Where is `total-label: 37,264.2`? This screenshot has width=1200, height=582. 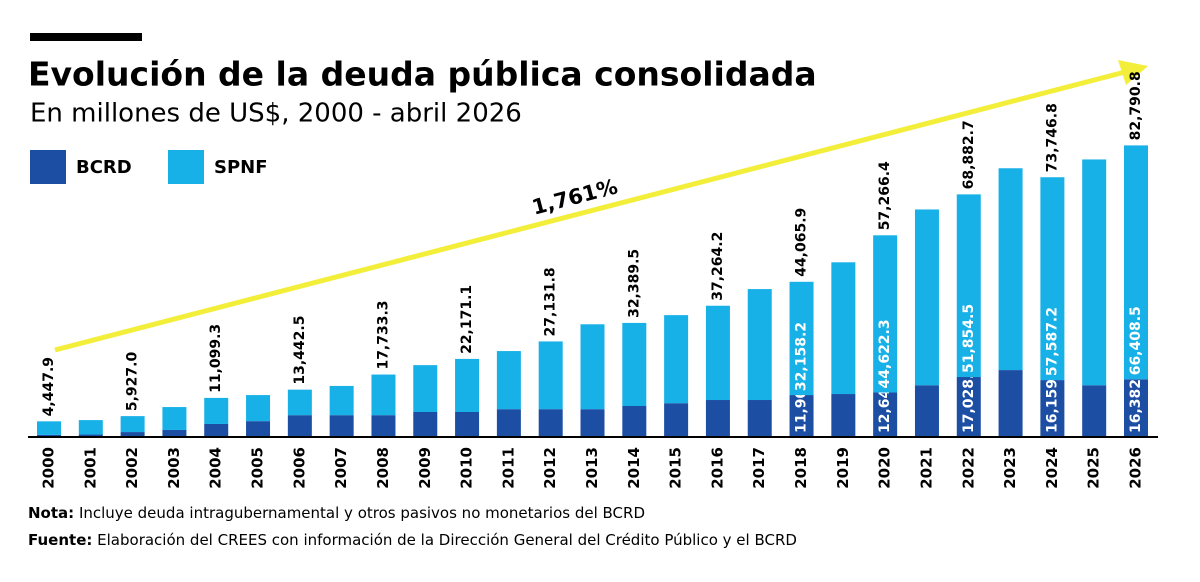
total-label: 37,264.2 is located at coordinates (718, 266).